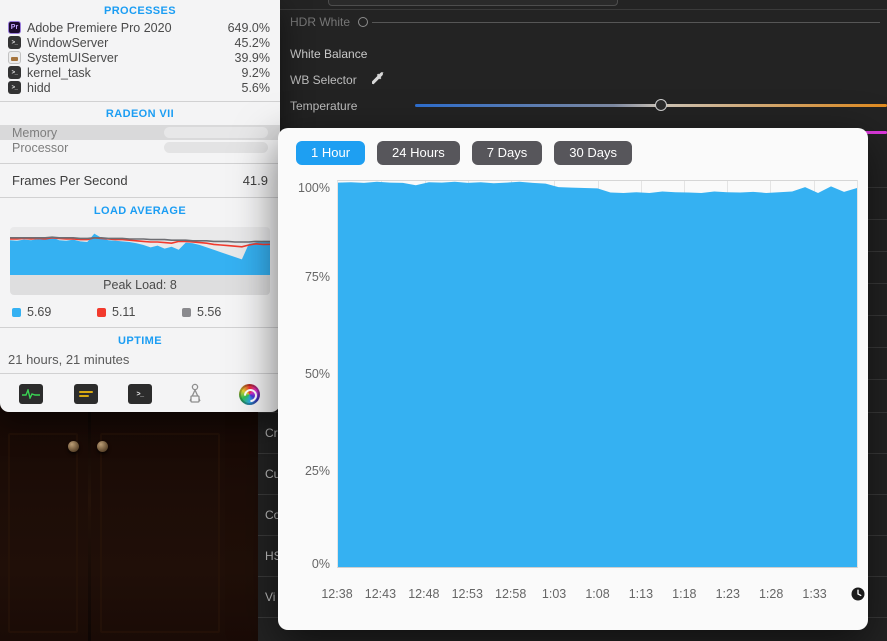  What do you see at coordinates (317, 374) in the screenshot?
I see `y-tick: 50%` at bounding box center [317, 374].